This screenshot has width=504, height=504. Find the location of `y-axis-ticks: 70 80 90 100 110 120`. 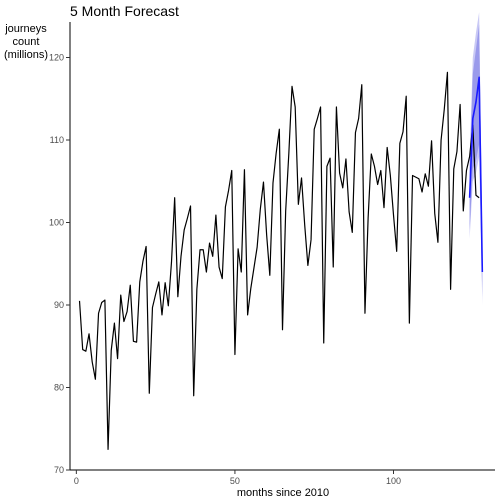

y-axis-ticks: 70 80 90 100 110 120 is located at coordinates (59, 264).